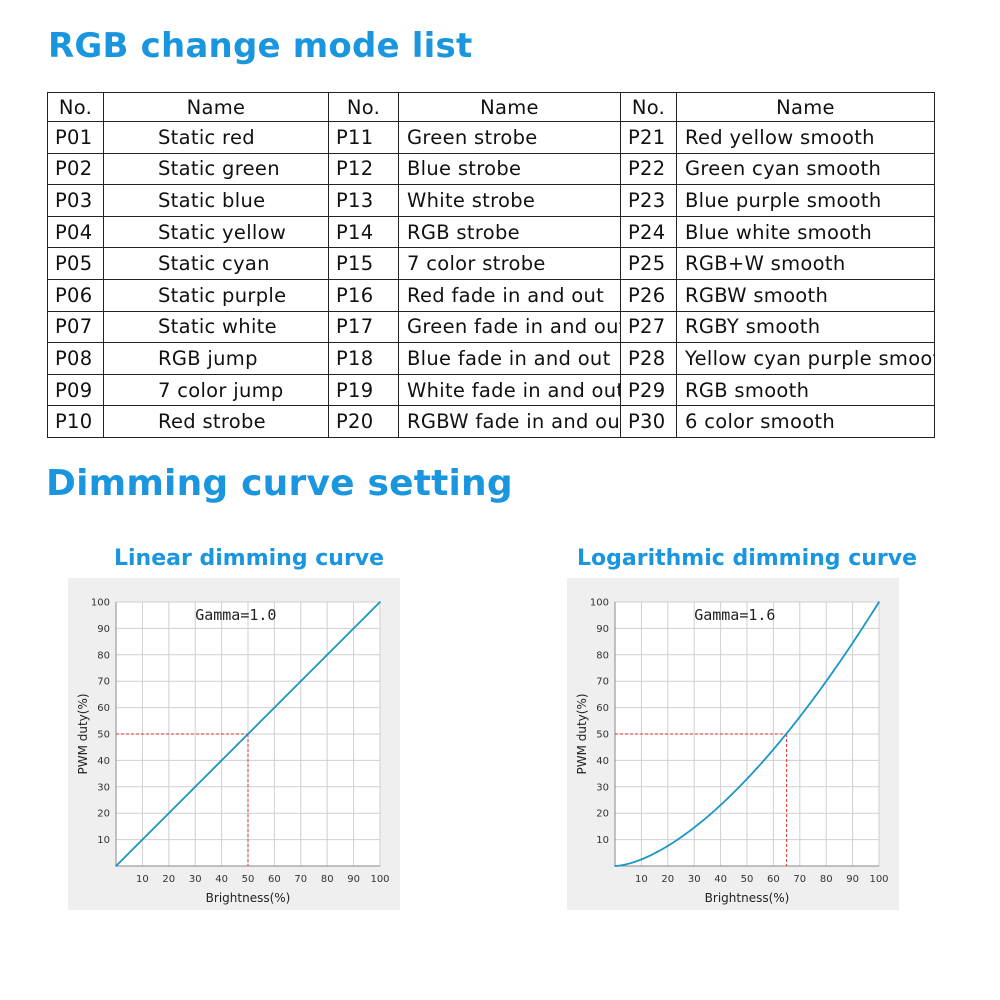 This screenshot has width=1000, height=1000. What do you see at coordinates (747, 879) in the screenshot?
I see `log-x-tick-label: 50` at bounding box center [747, 879].